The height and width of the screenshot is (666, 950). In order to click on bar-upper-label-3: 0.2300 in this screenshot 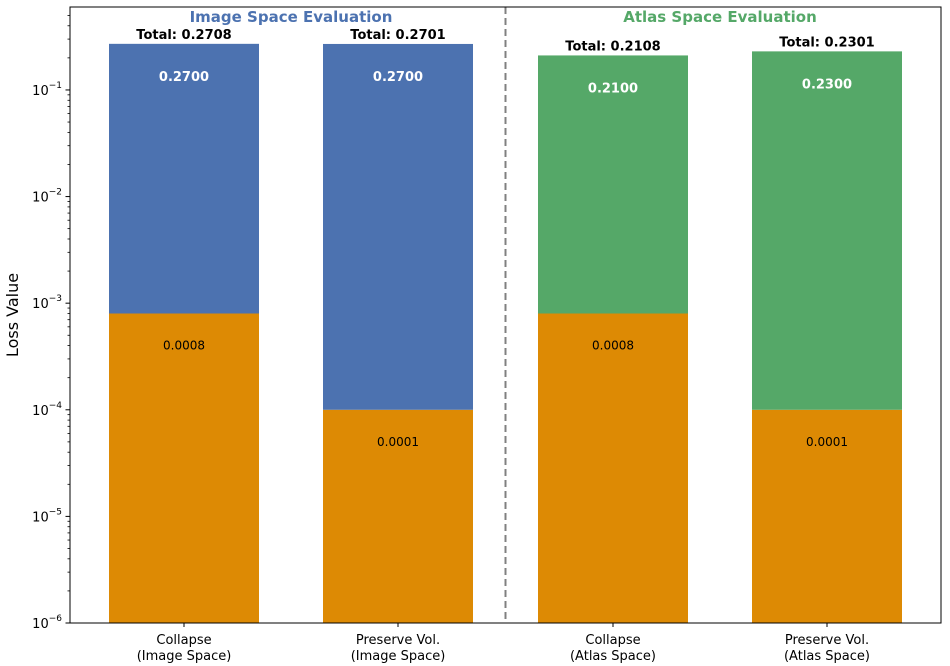, I will do `click(827, 84)`.